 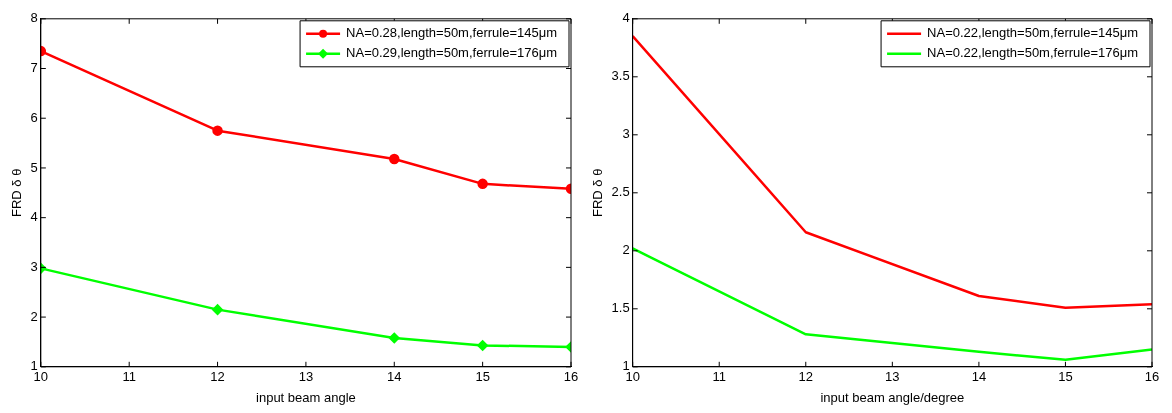 I want to click on y-tick-label: 5, so click(x=34, y=167).